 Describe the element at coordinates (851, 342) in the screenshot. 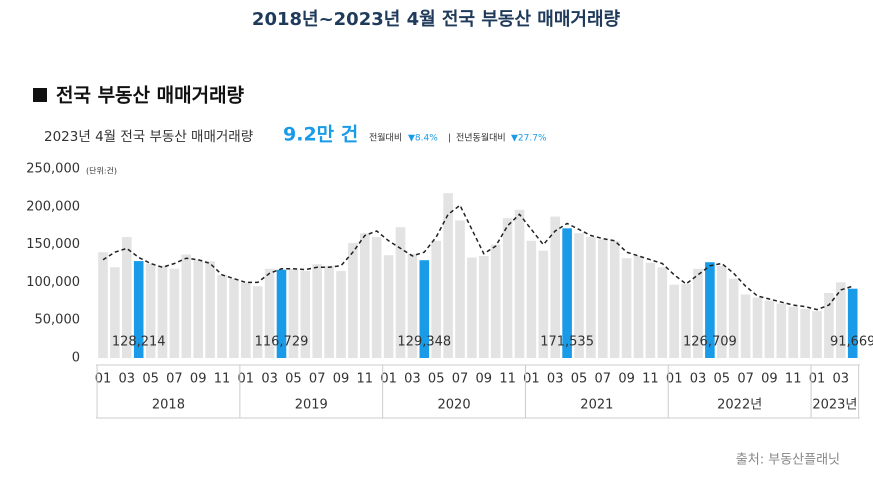

I see `value-label: 91,669` at that location.